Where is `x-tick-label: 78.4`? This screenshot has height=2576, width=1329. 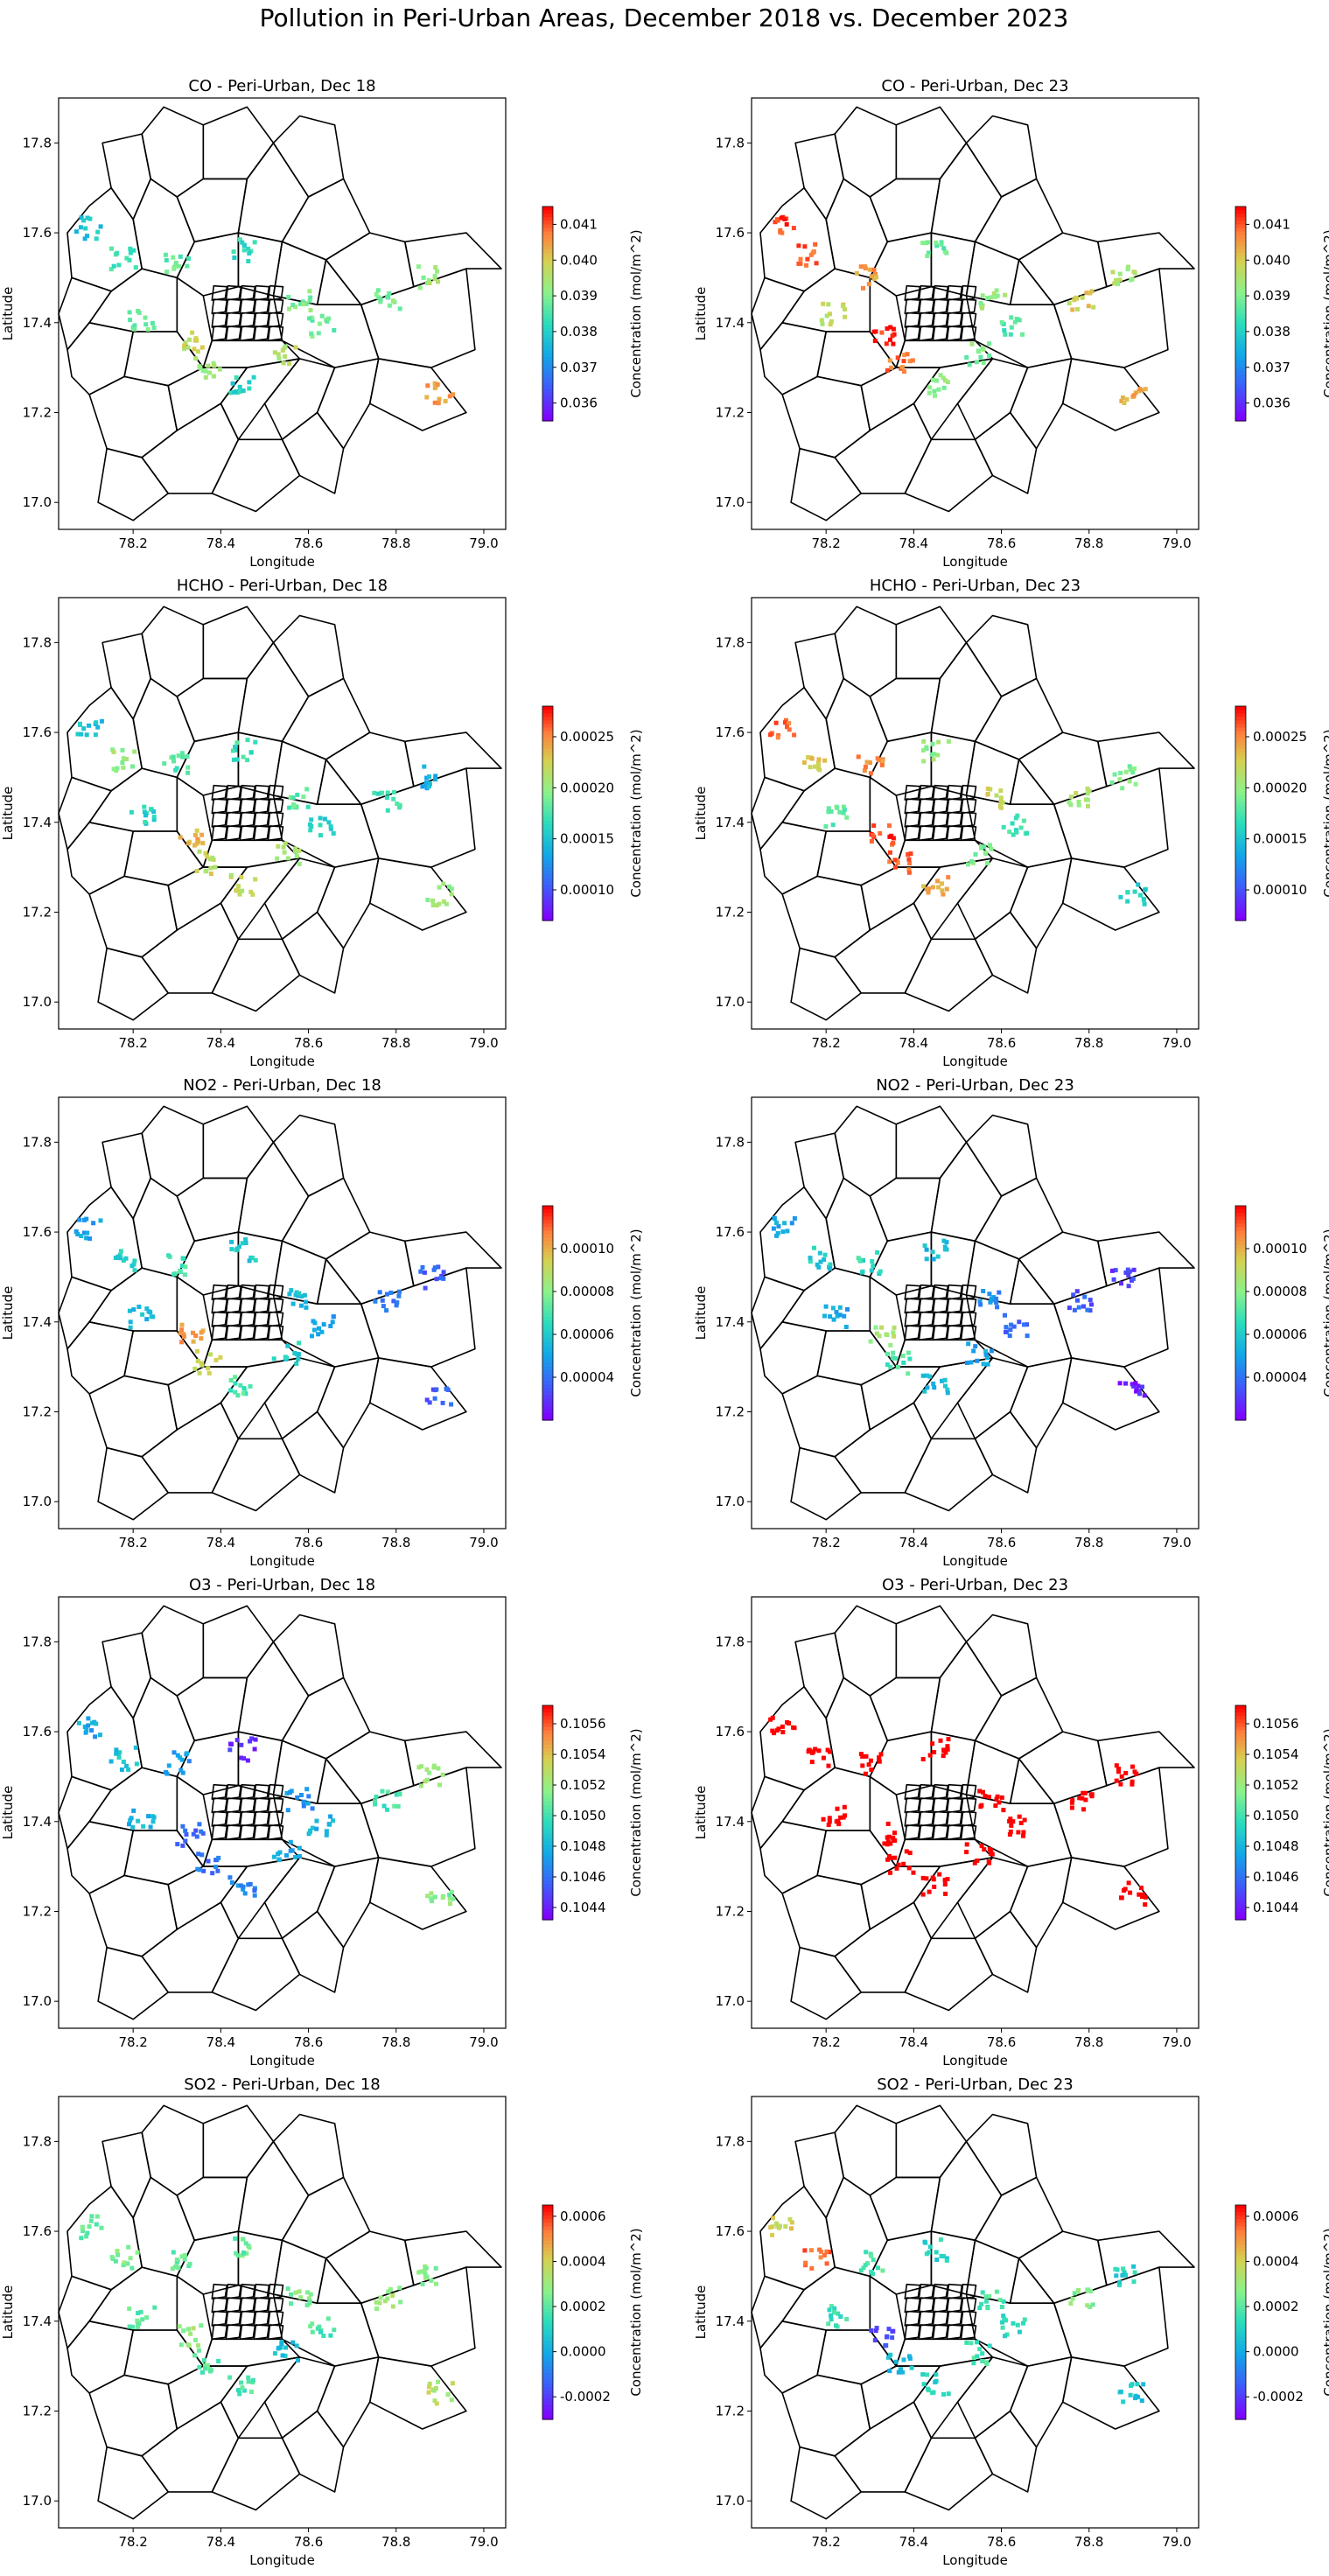 x-tick-label: 78.4 is located at coordinates (913, 2042).